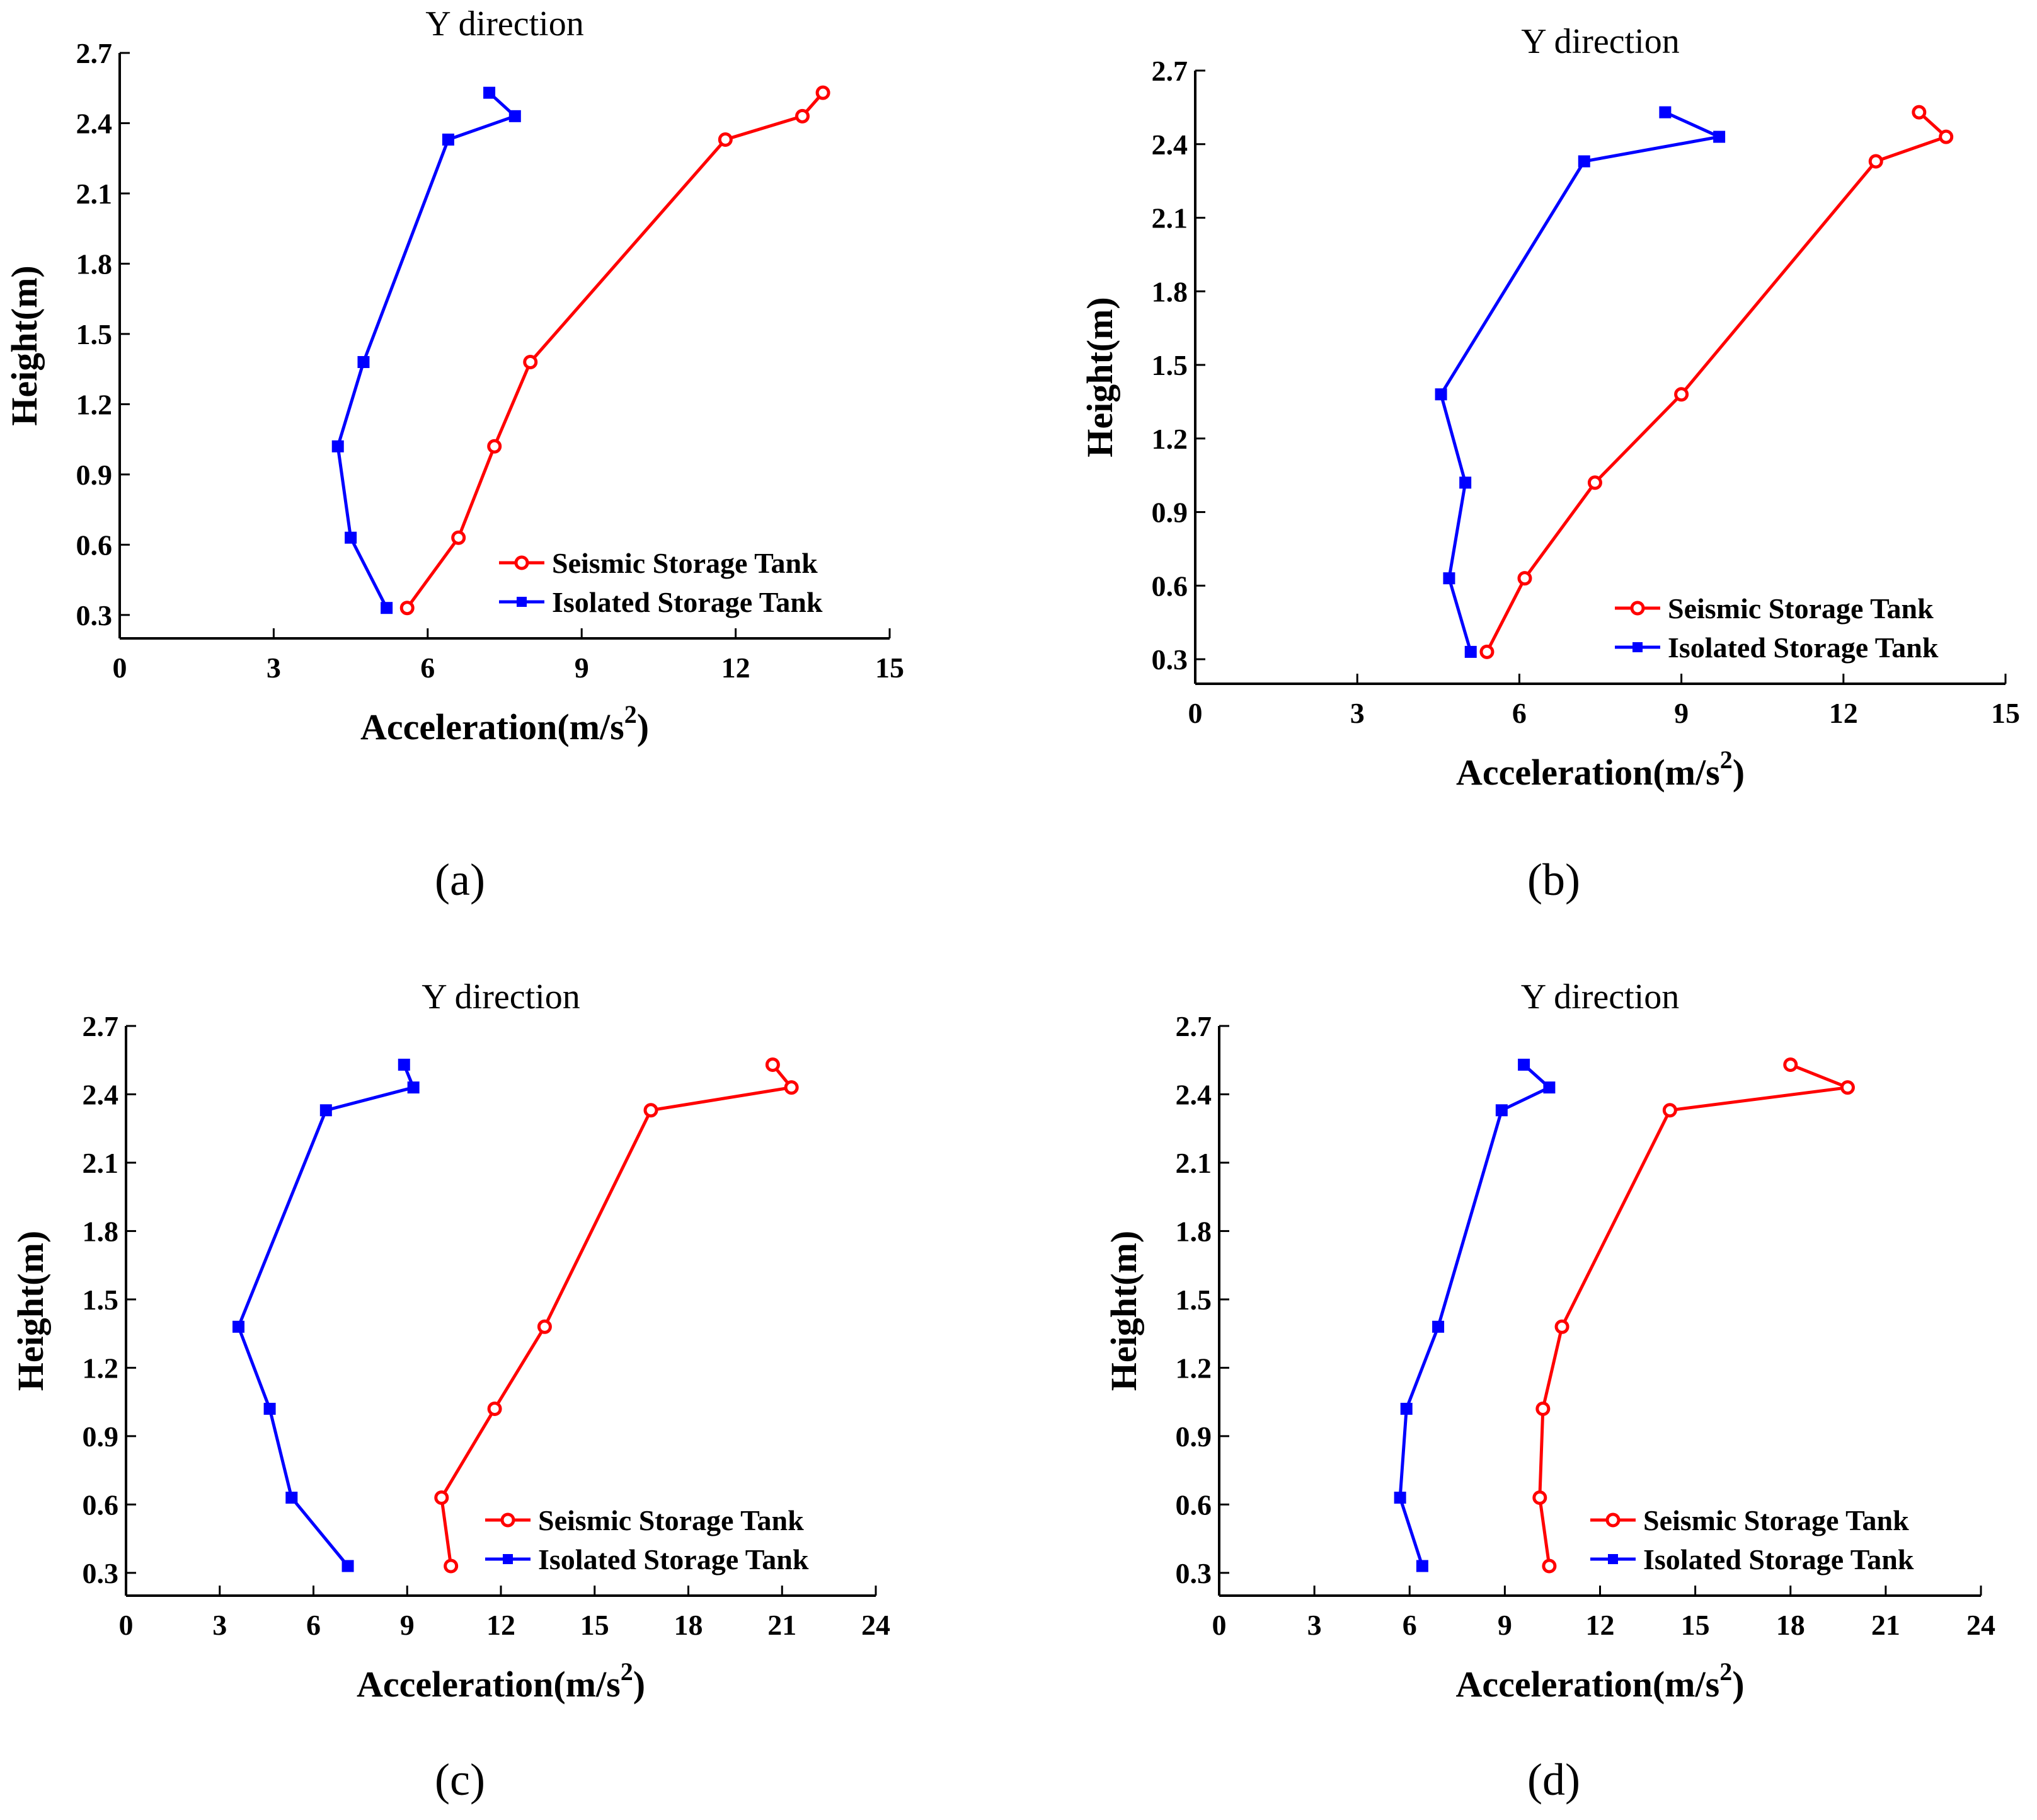 The height and width of the screenshot is (1820, 2037). I want to click on series-line-isolated, so click(427, 350).